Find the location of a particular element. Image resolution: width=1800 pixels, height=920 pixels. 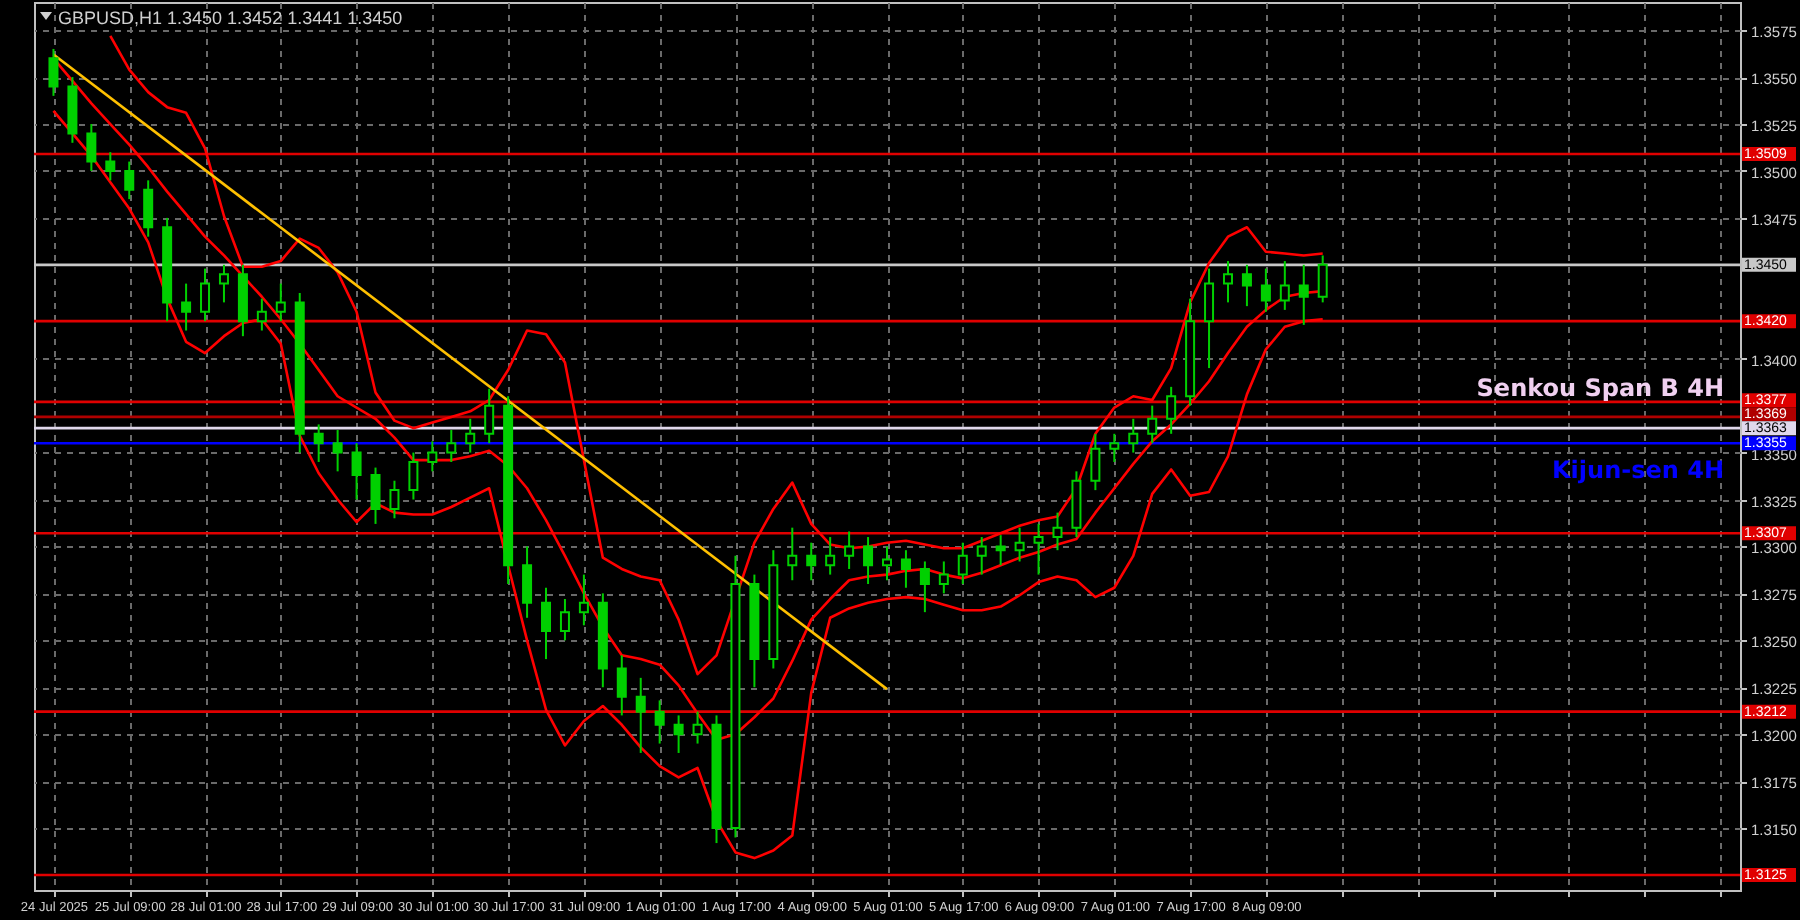

chart-title: GBPUSD,H1 1.3450 1.3452 1.3441 1.3450 is located at coordinates (230, 18).